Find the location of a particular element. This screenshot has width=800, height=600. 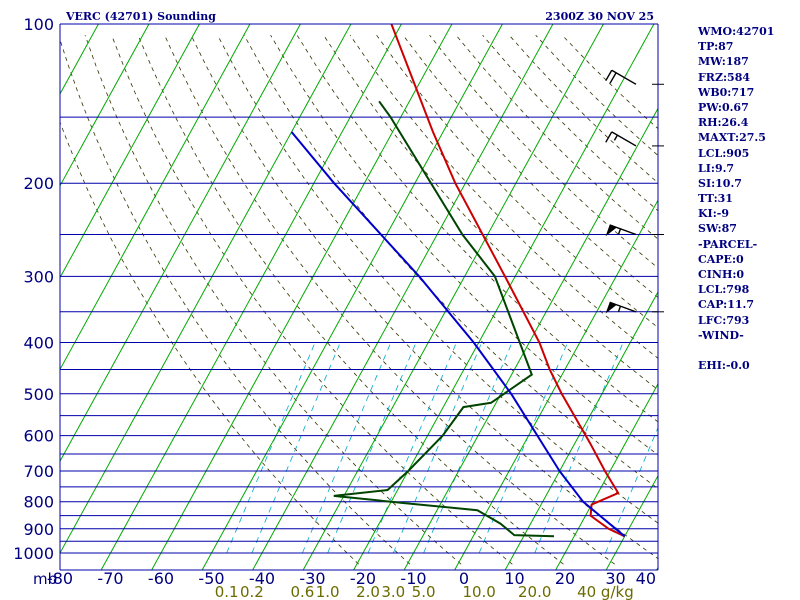

chart-datetime: 2300Z 30 NOV 25 is located at coordinates (599, 16).